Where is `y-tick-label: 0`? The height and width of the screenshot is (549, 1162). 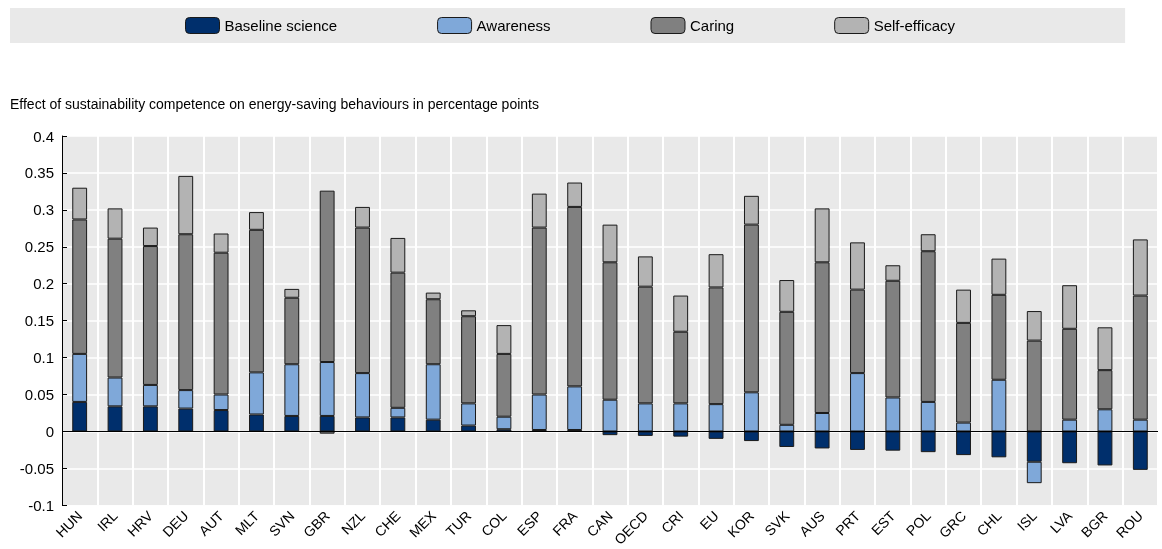 y-tick-label: 0 is located at coordinates (49, 431).